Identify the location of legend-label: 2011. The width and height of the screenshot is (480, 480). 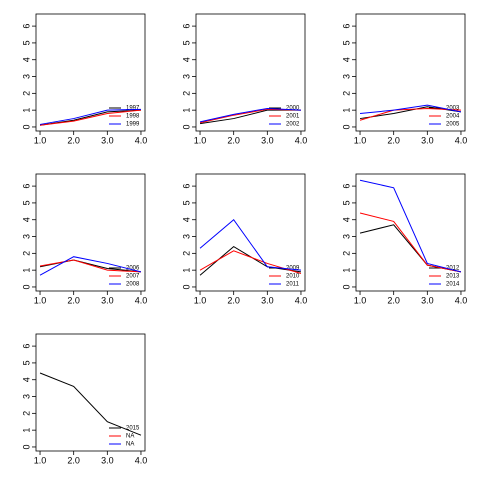
(293, 285).